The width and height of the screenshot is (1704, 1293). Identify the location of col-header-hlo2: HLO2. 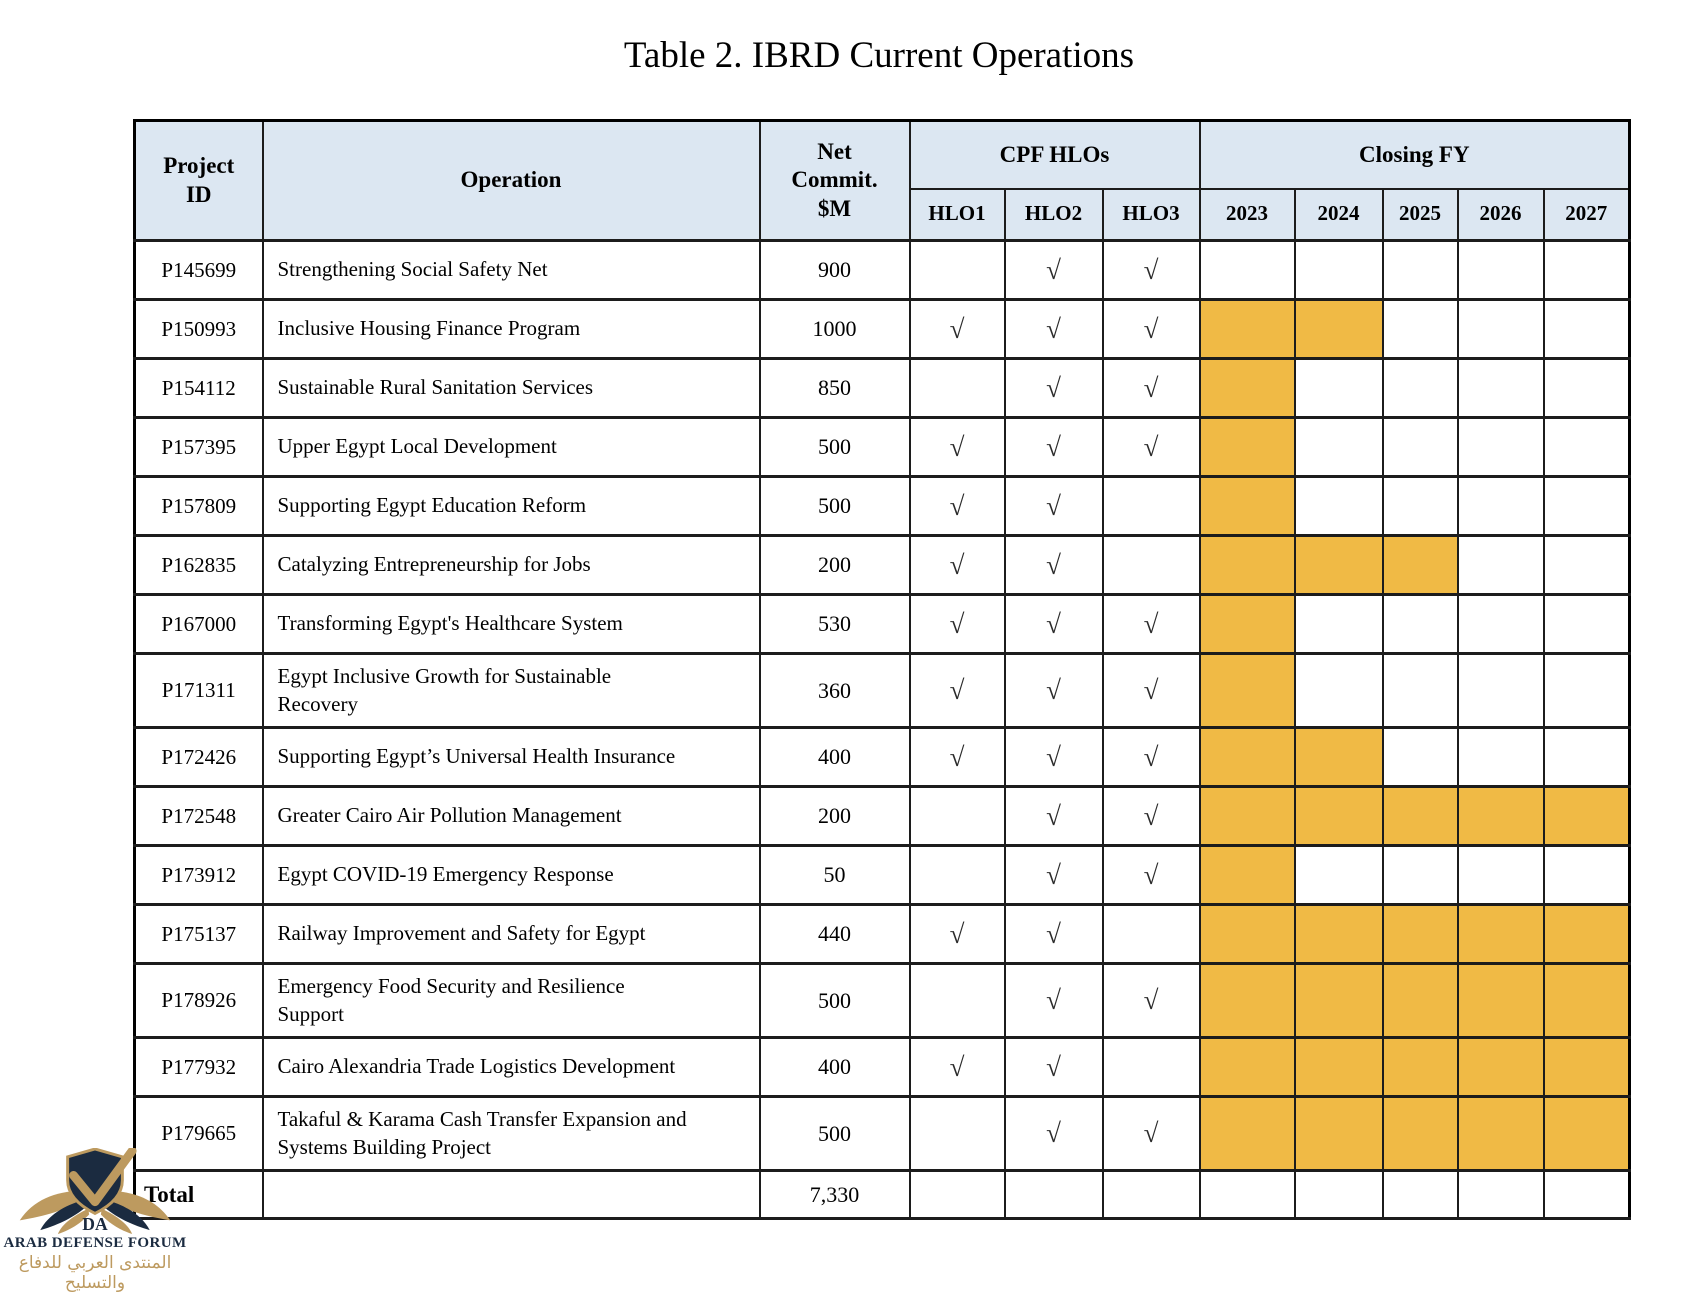
(1053, 214).